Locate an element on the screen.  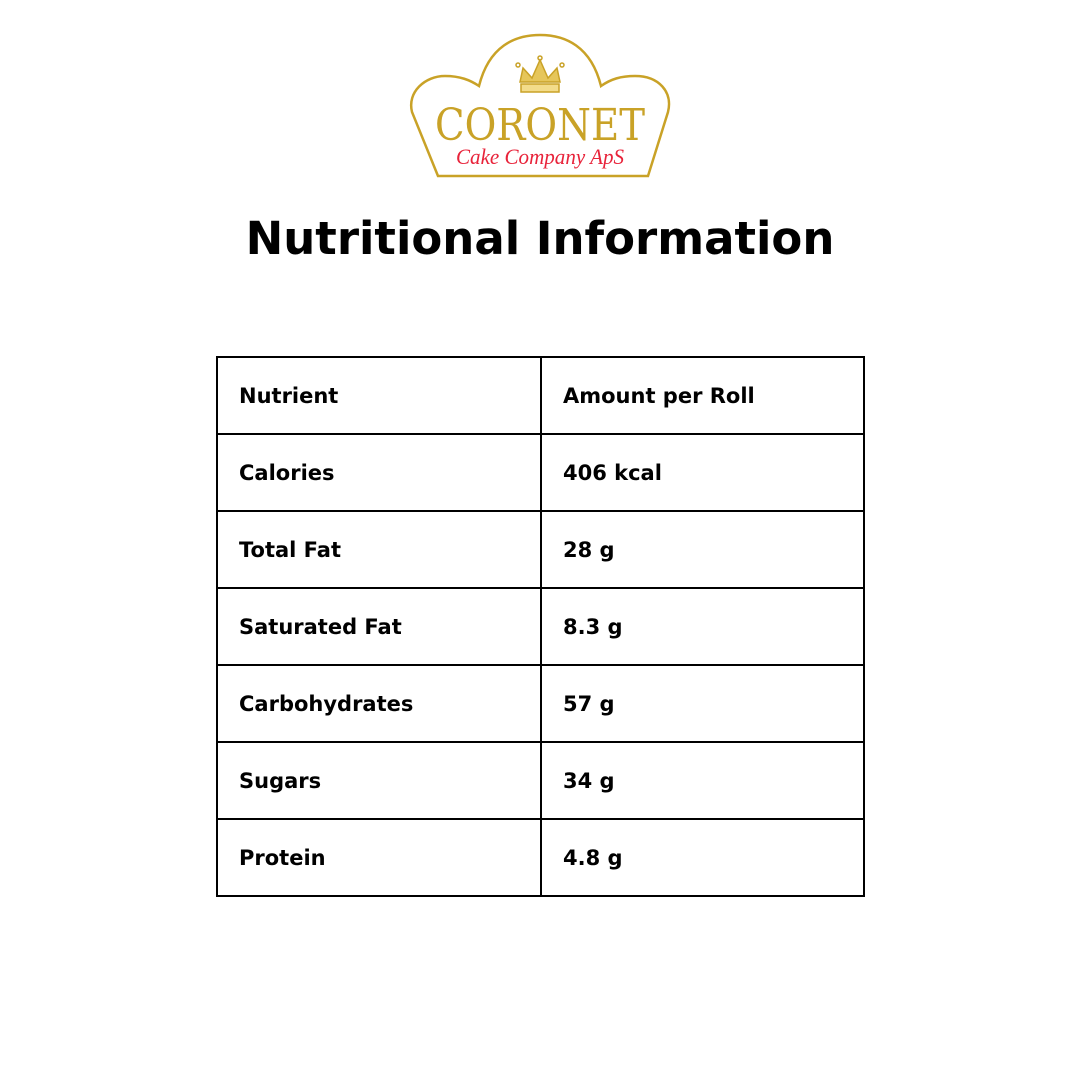
page-title: Nutritional Information is located at coordinates (540, 238).